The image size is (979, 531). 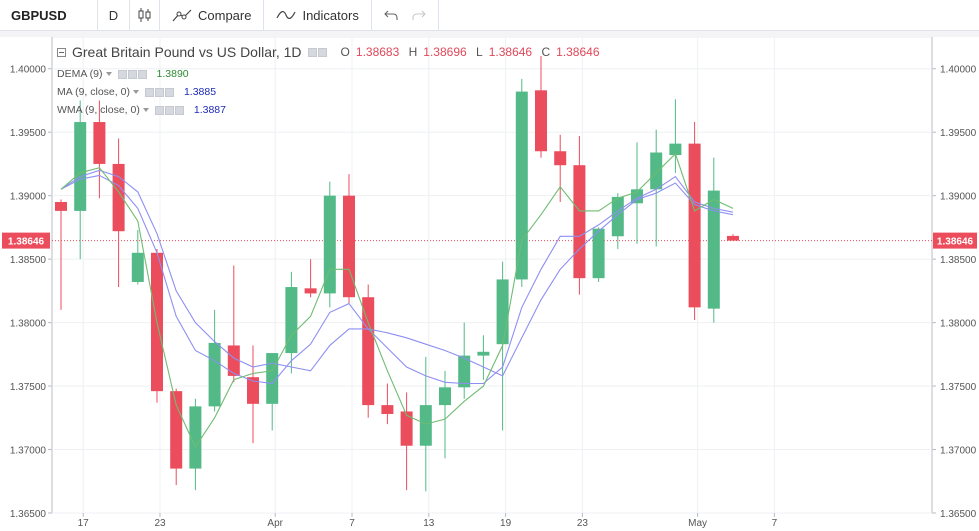 I want to click on ma-label: MA (9, close, 0), so click(x=93, y=92).